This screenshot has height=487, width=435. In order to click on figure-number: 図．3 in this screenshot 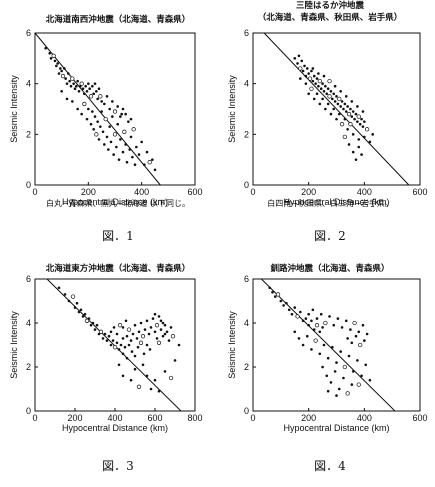, I will do `click(118, 466)`.